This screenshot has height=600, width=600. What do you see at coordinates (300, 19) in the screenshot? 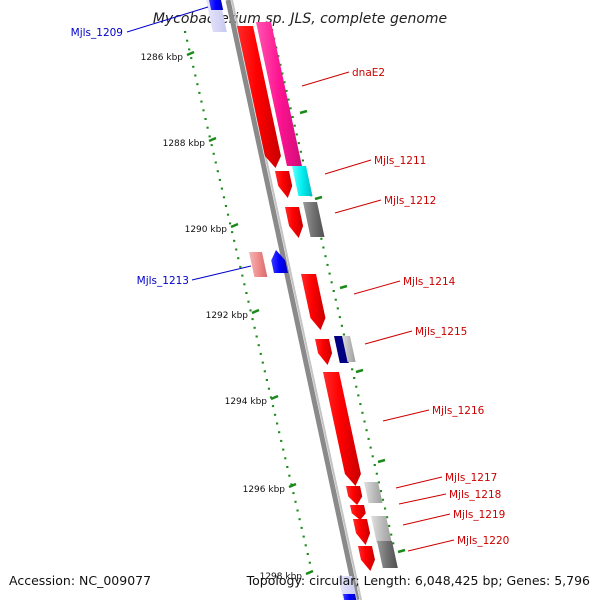
I see `map-title: Mycobacterium sp. JLS, complete genome` at bounding box center [300, 19].